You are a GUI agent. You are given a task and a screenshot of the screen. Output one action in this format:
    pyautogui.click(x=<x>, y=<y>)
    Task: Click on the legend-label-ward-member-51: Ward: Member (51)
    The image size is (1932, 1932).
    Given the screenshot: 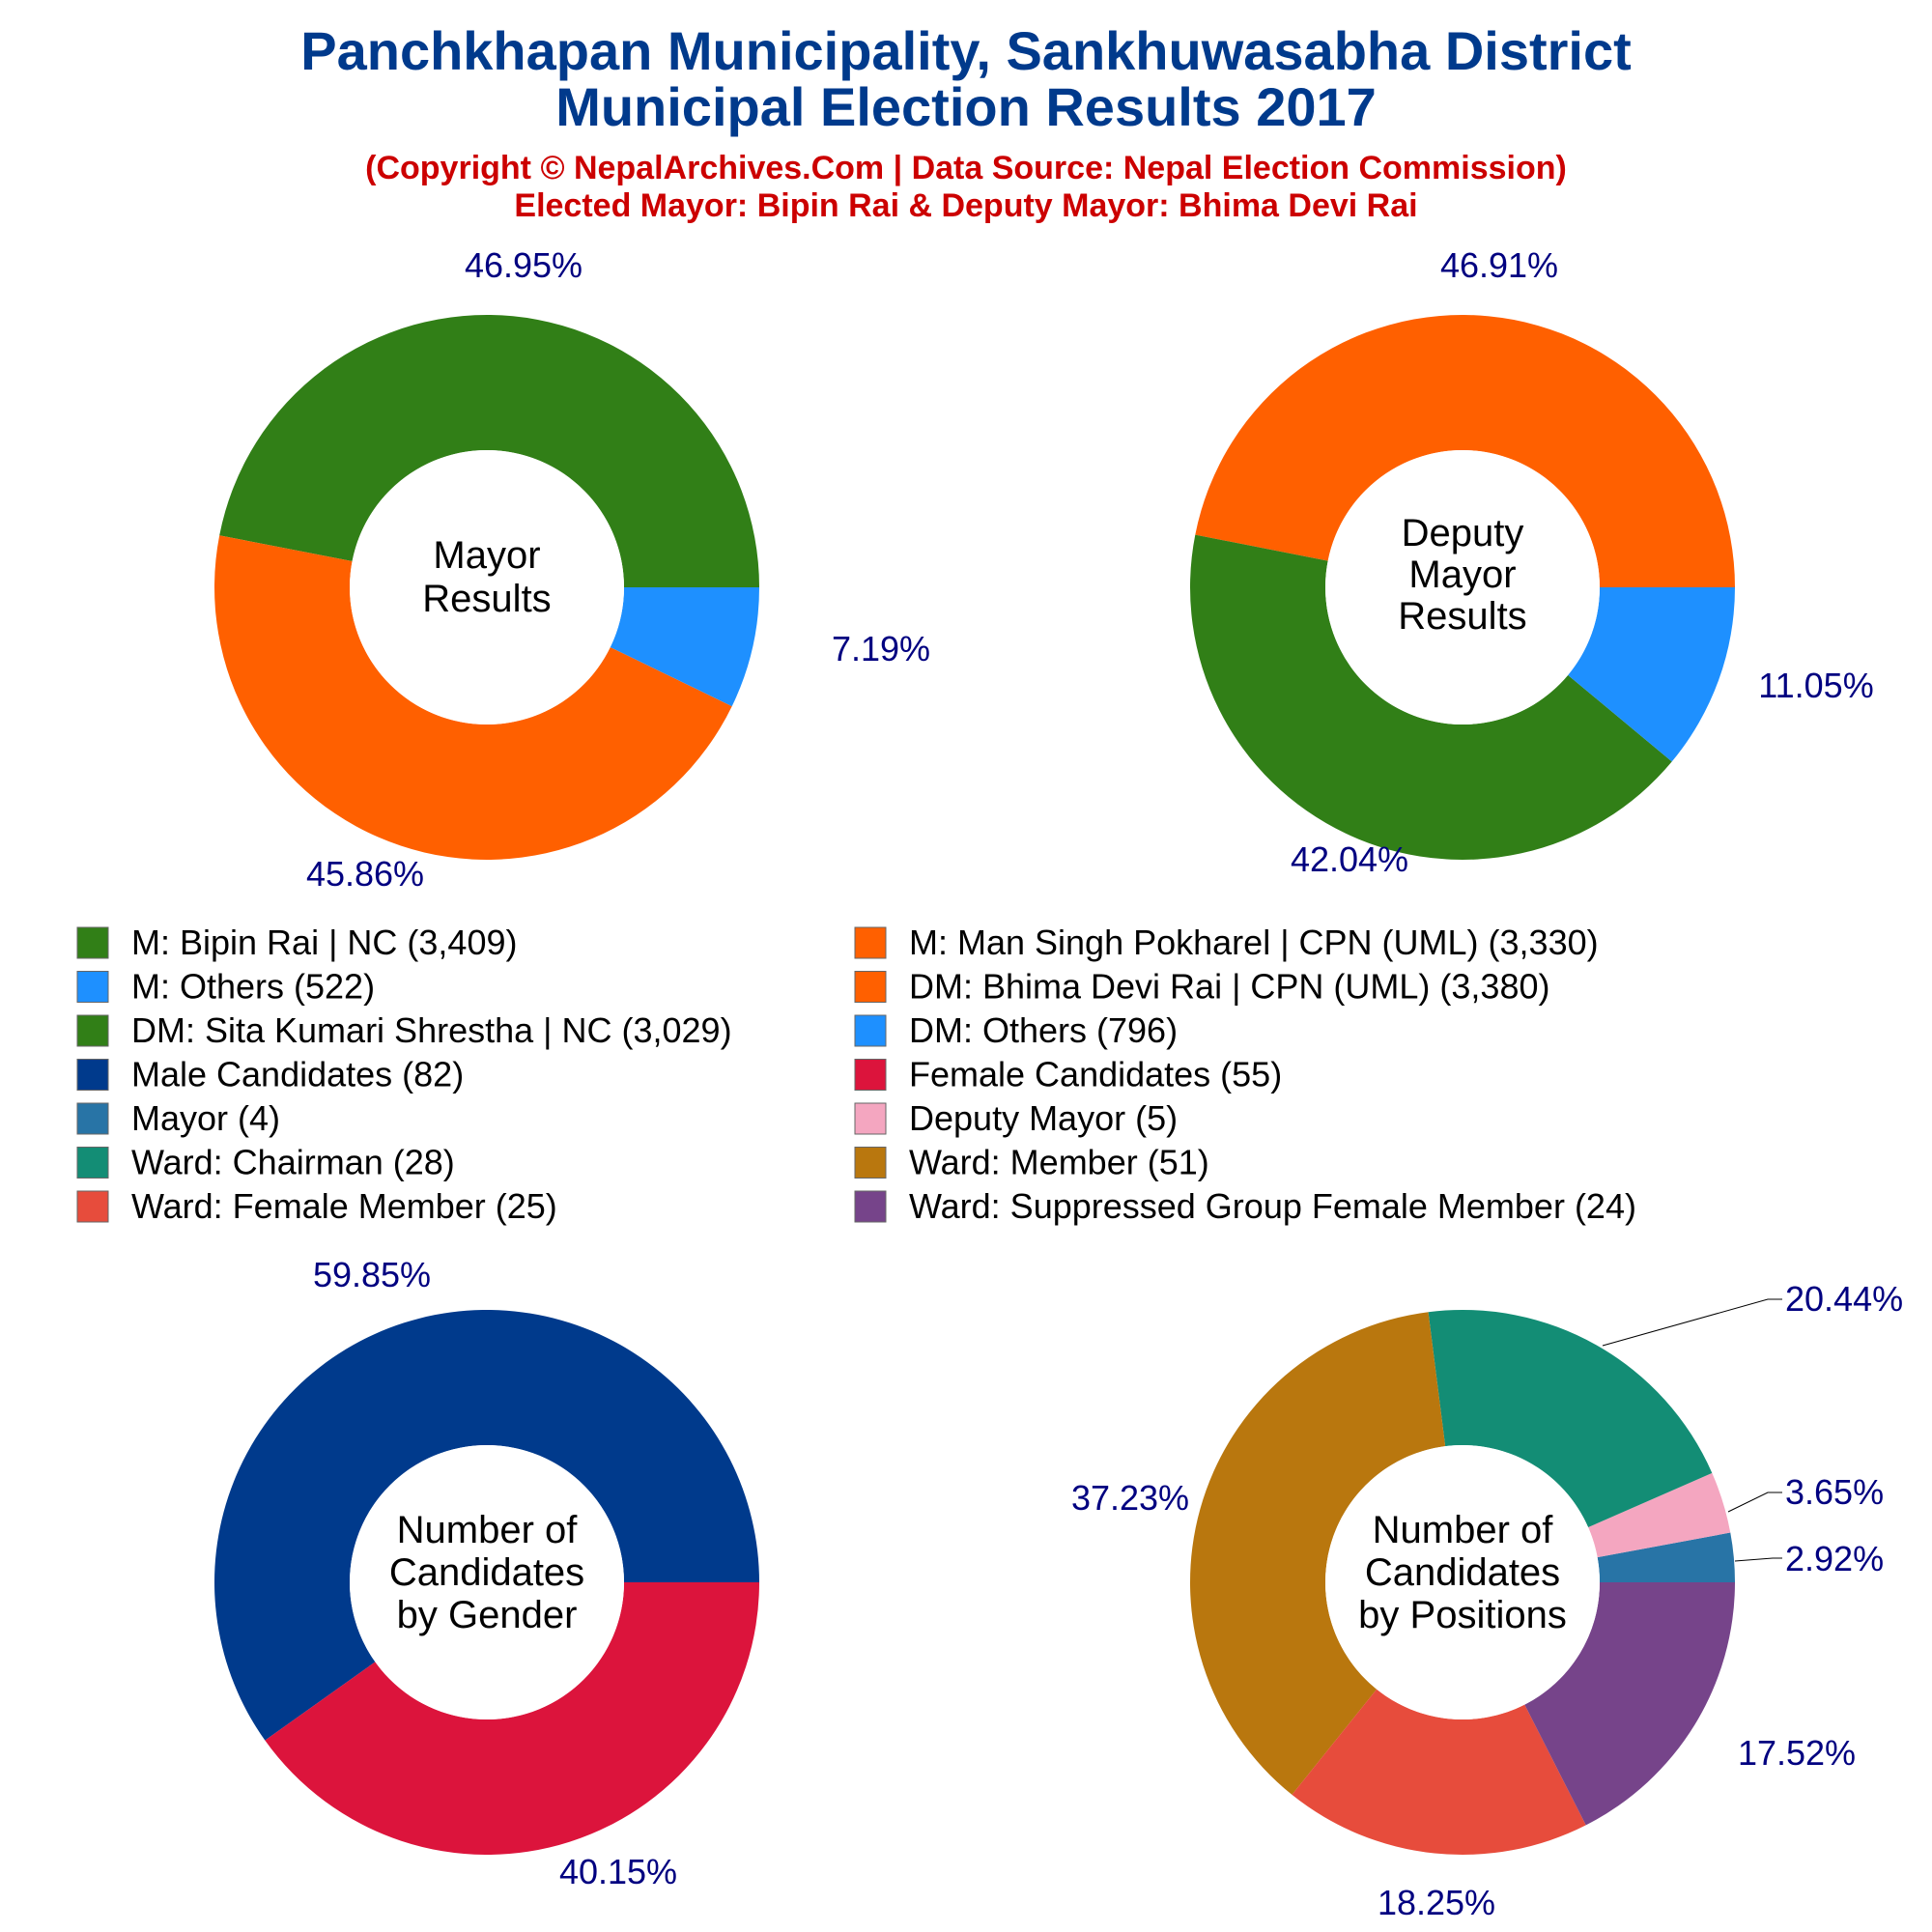 What is the action you would take?
    pyautogui.click(x=1059, y=1162)
    